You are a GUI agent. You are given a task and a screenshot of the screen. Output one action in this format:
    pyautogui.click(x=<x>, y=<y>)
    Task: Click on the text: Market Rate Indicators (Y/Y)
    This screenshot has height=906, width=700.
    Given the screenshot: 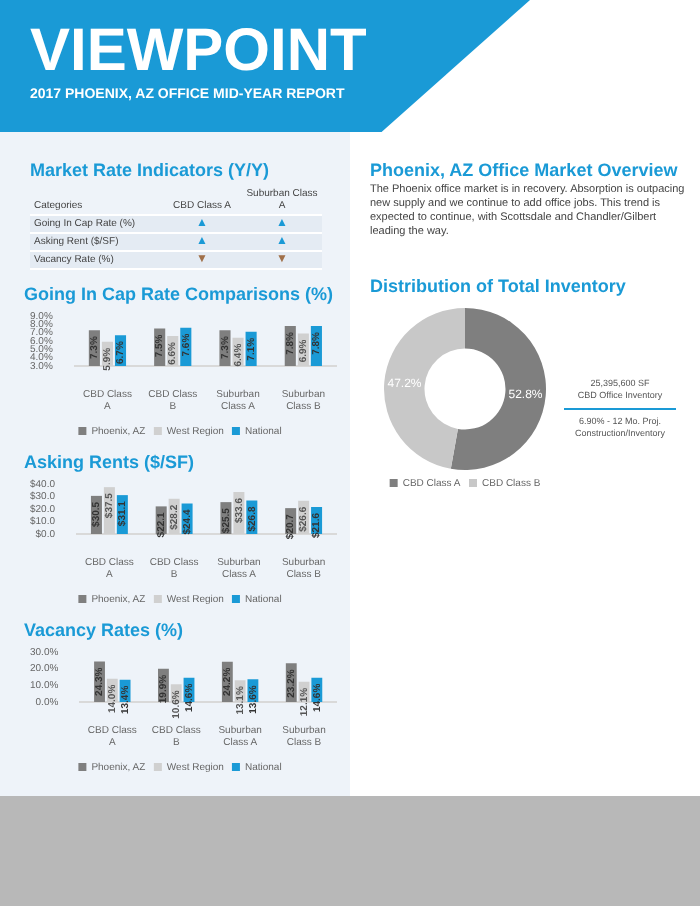 What is the action you would take?
    pyautogui.click(x=151, y=170)
    